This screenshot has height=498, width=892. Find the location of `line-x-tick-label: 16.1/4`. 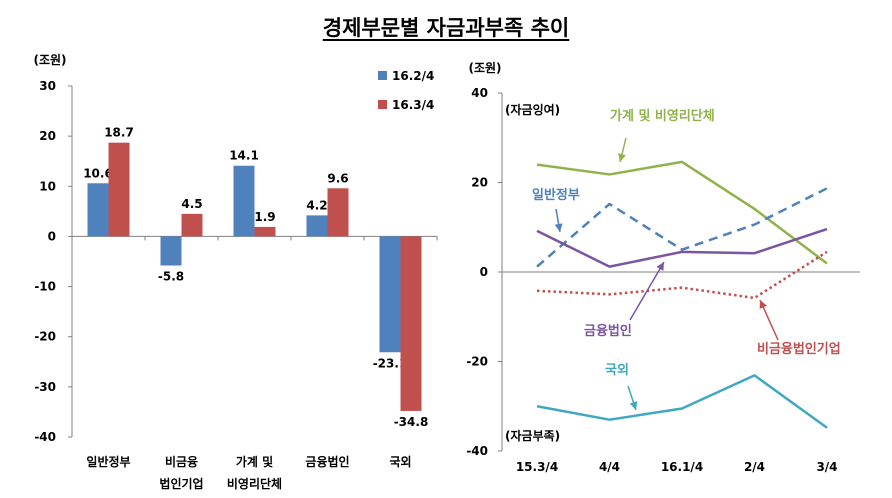

line-x-tick-label: 16.1/4 is located at coordinates (682, 467).